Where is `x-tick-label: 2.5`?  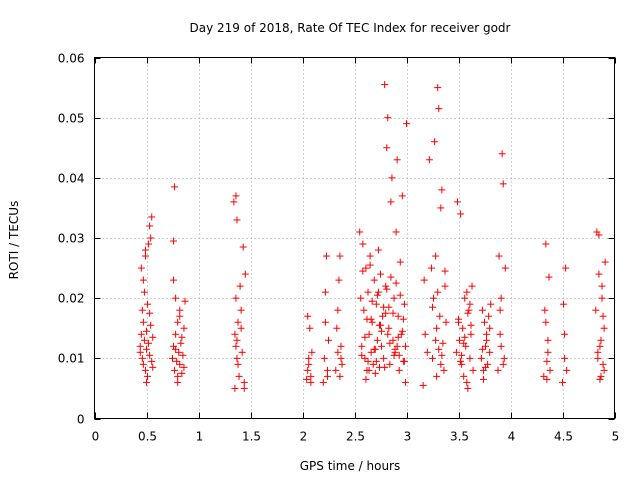 x-tick-label: 2.5 is located at coordinates (355, 437).